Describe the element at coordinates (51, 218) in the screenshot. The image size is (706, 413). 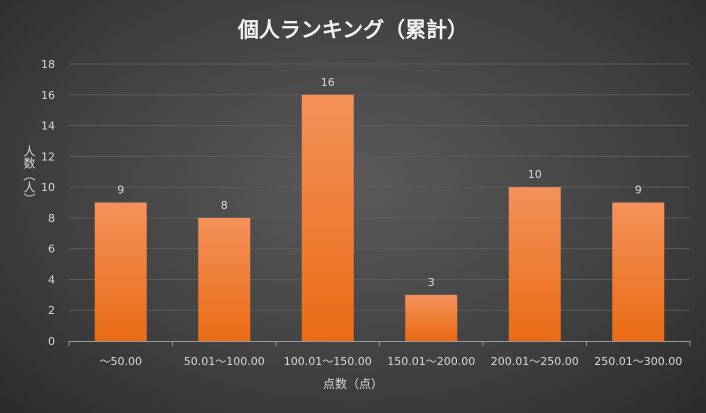
I see `y-tick-label: 8` at that location.